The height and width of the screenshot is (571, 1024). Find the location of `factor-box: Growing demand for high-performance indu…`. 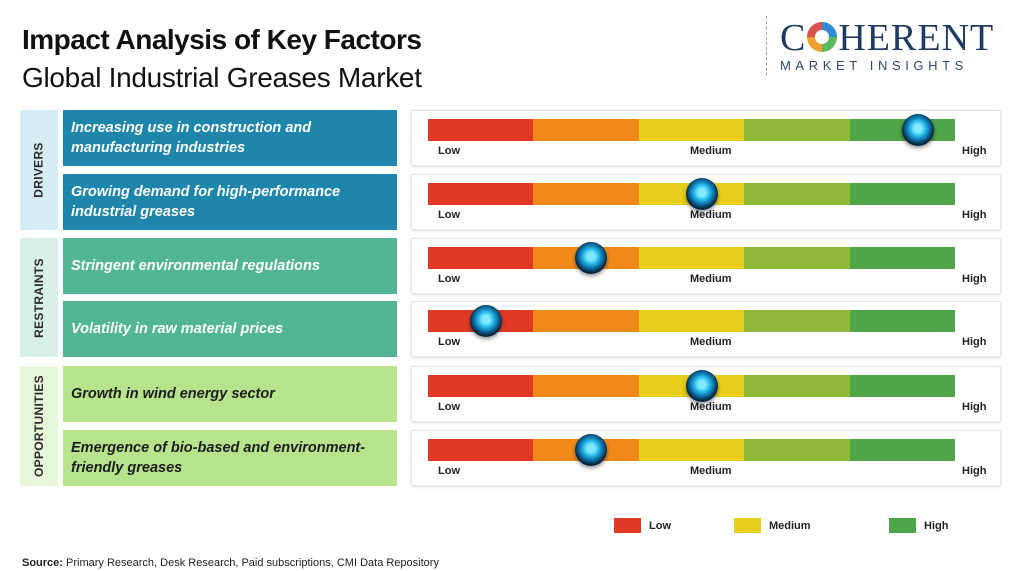

factor-box: Growing demand for high-performance indu… is located at coordinates (230, 202).